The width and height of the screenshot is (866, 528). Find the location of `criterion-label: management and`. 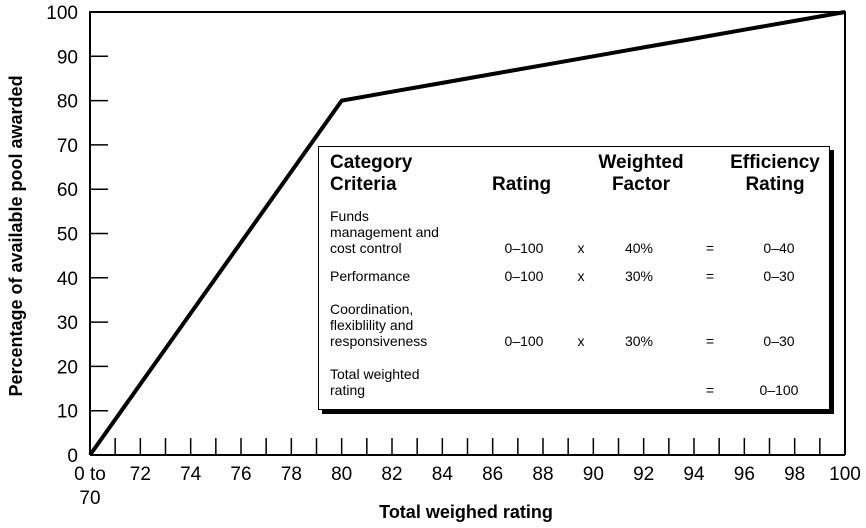

criterion-label: management and is located at coordinates (384, 232).